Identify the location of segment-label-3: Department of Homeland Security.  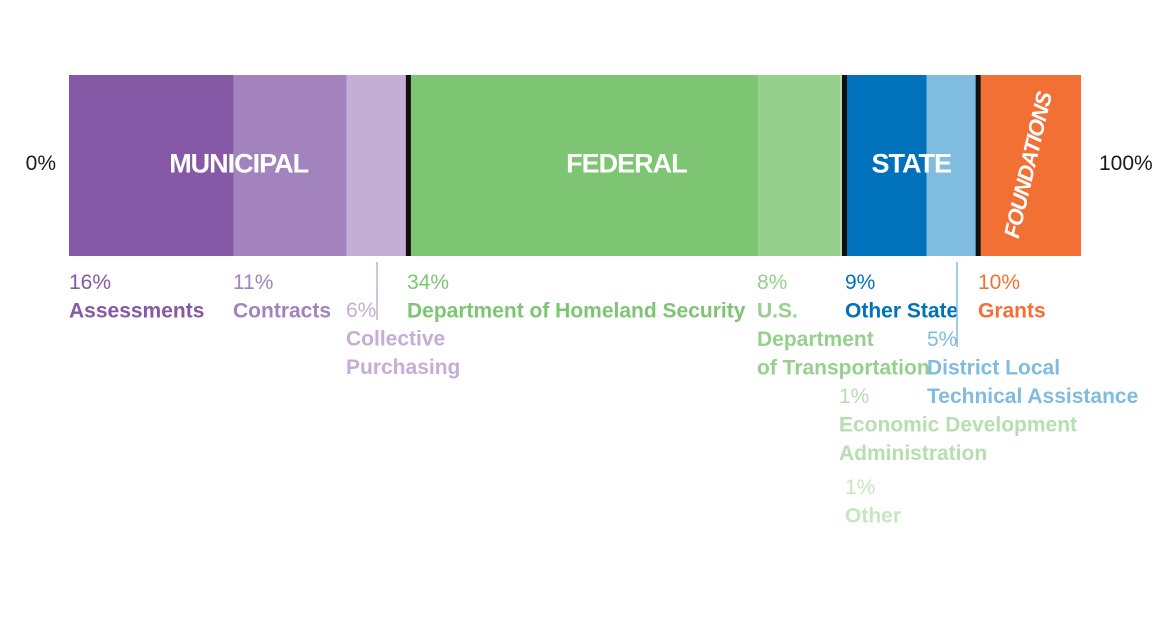
(576, 311).